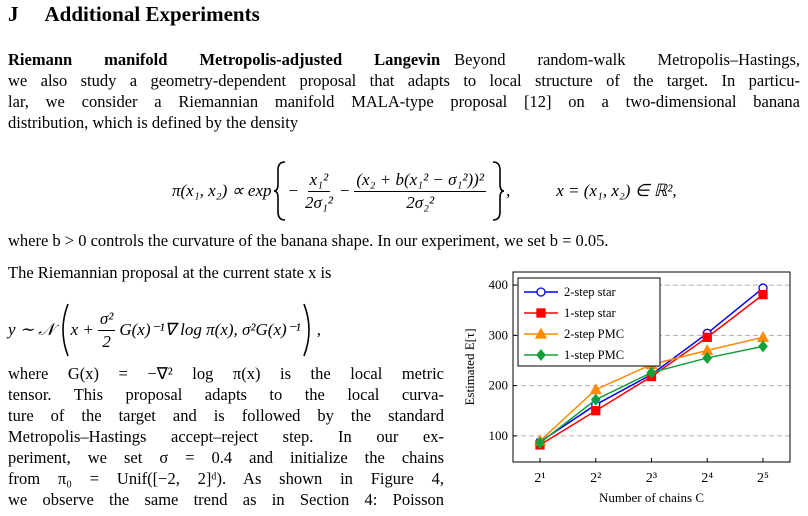  Describe the element at coordinates (469, 366) in the screenshot. I see `y-axis-label: Estimated E[τ]` at that location.